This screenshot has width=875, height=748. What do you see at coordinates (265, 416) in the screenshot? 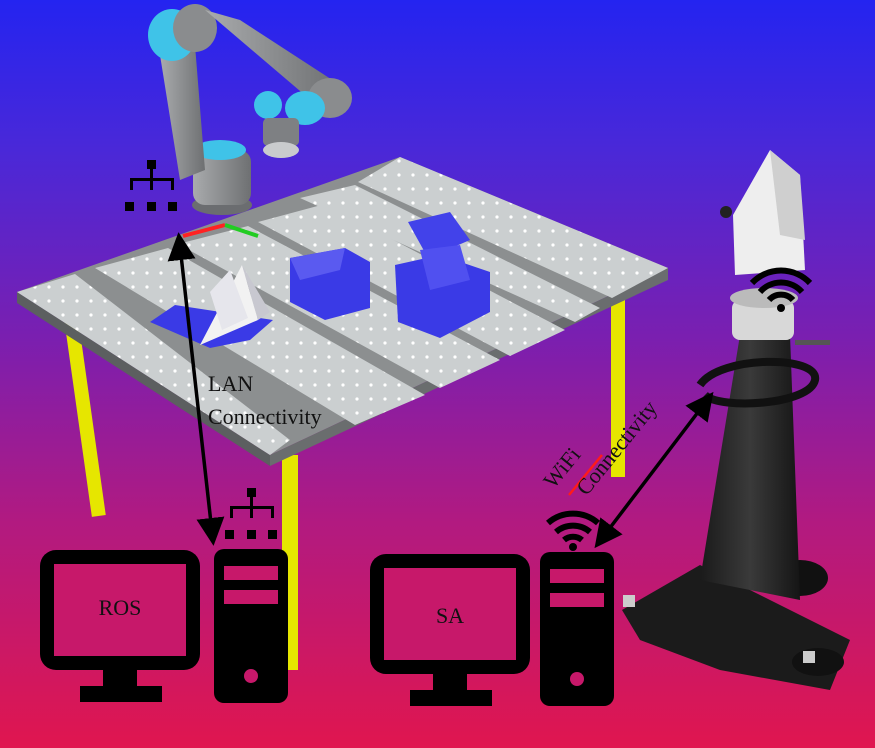
I see `lan-label-line2: Connectivity` at bounding box center [265, 416].